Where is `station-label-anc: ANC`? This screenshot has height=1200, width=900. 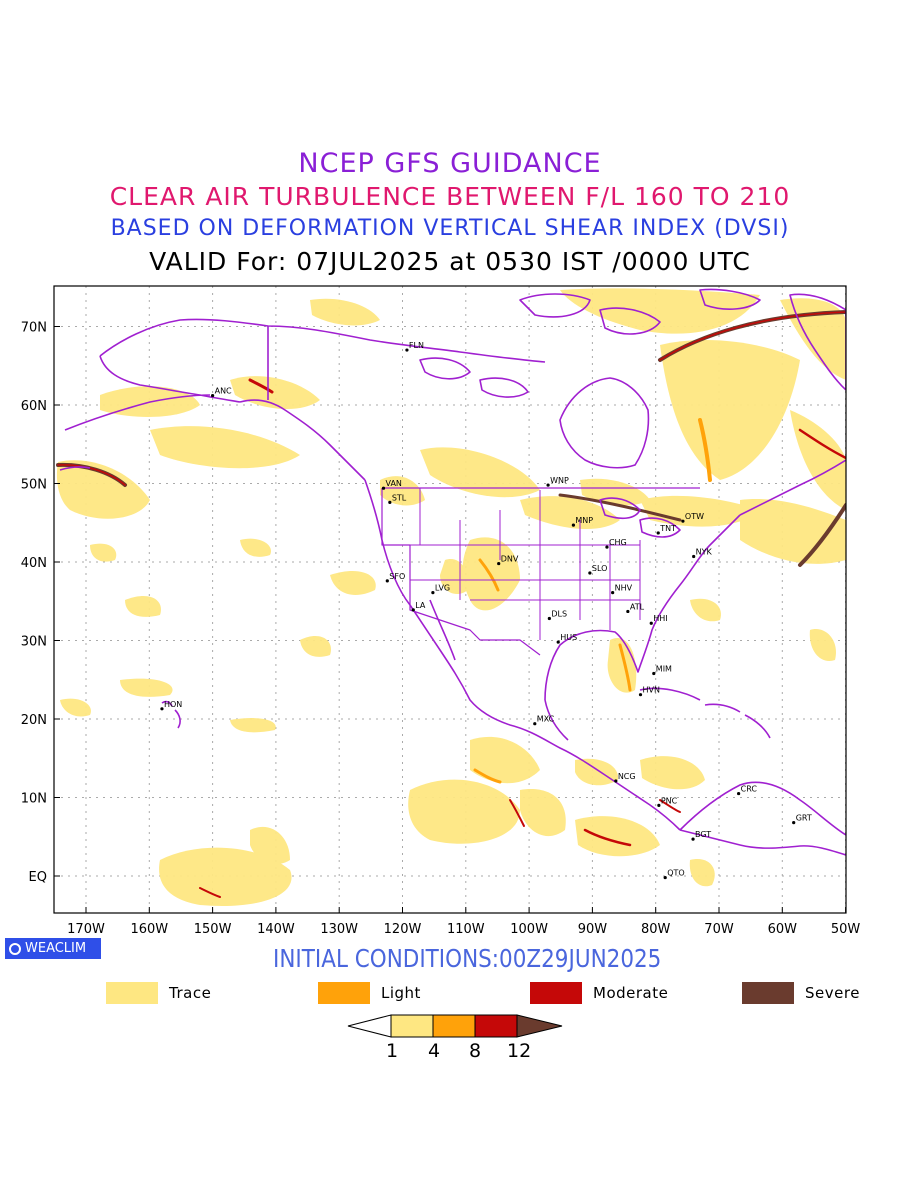
station-label-anc: ANC is located at coordinates (223, 391).